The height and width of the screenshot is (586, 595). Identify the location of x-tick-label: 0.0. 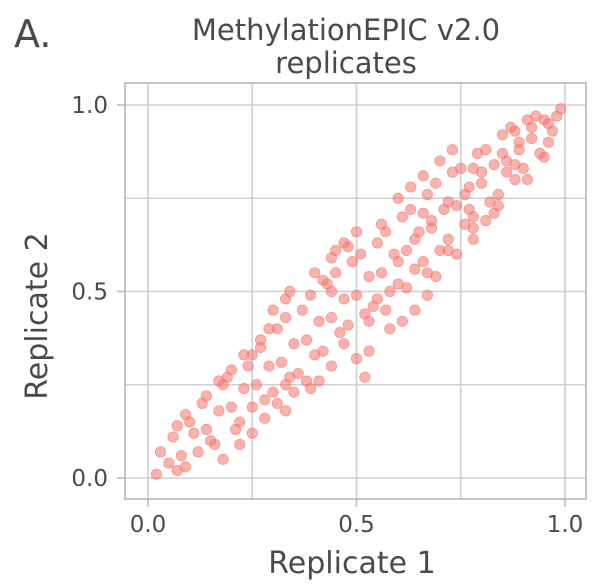
(148, 525).